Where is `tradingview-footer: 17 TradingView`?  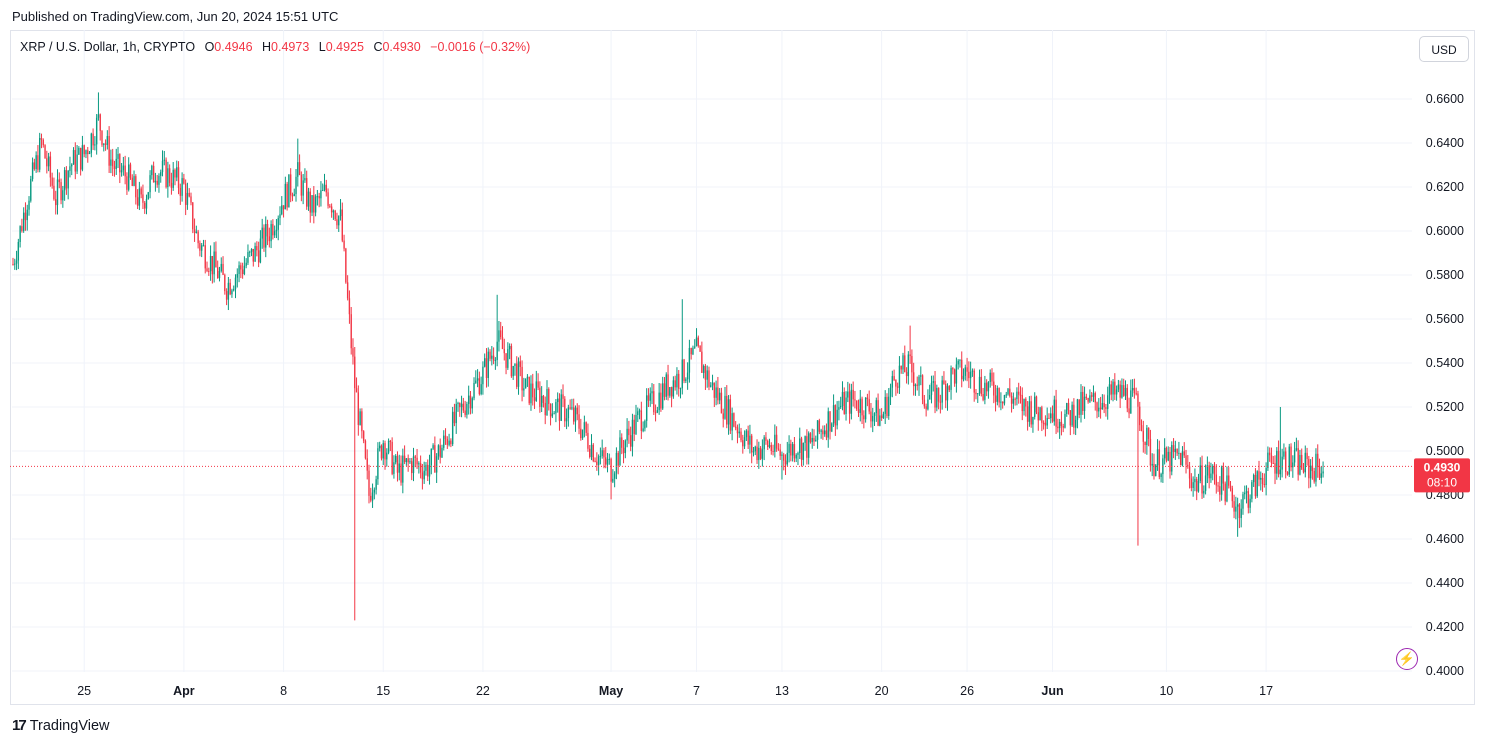 tradingview-footer: 17 TradingView is located at coordinates (60, 725).